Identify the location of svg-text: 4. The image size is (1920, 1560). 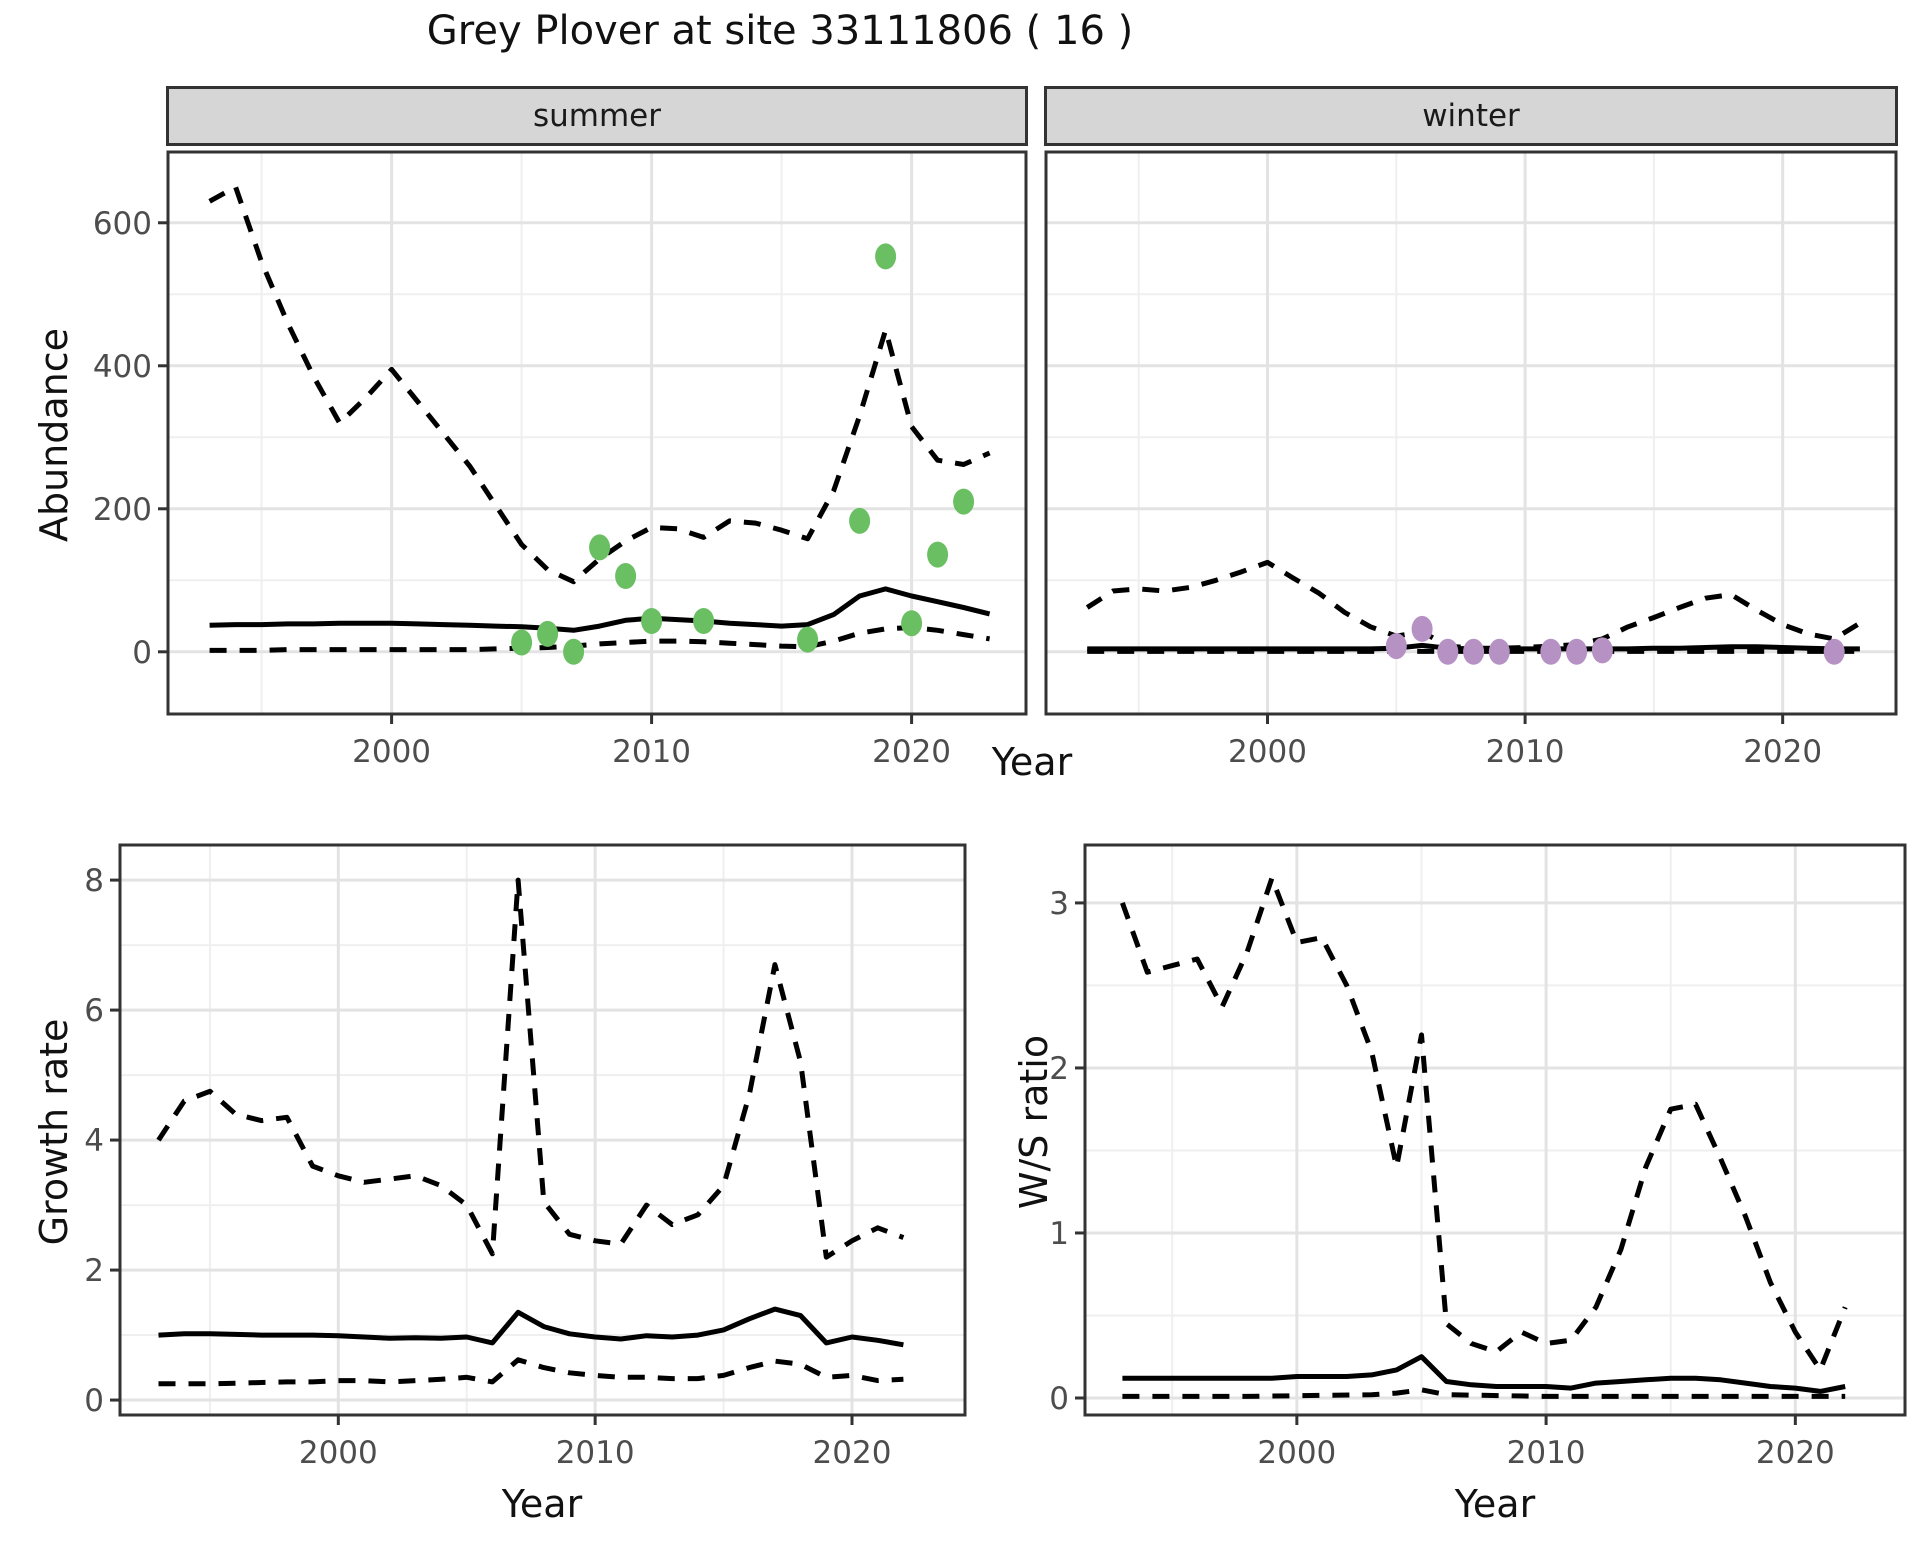
(94, 1141).